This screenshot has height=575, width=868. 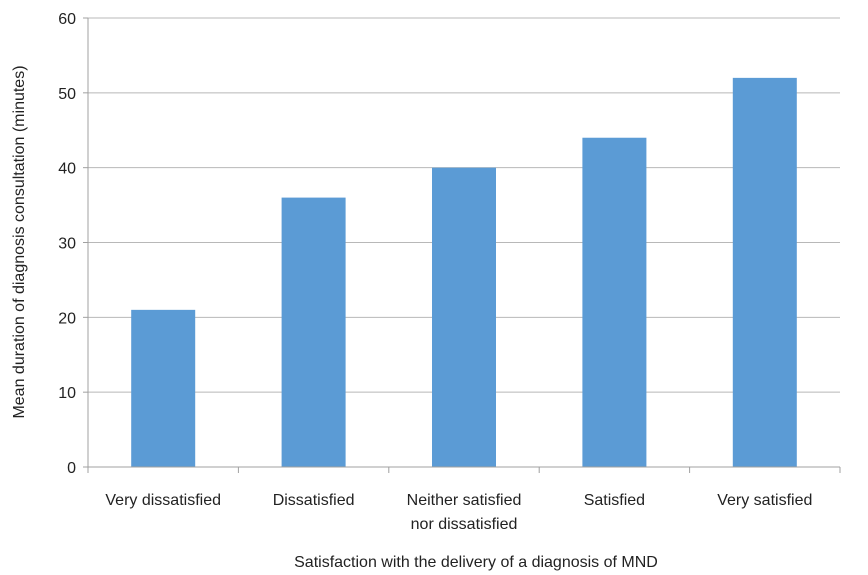 I want to click on x-tick-label: Satisfied, so click(x=614, y=500).